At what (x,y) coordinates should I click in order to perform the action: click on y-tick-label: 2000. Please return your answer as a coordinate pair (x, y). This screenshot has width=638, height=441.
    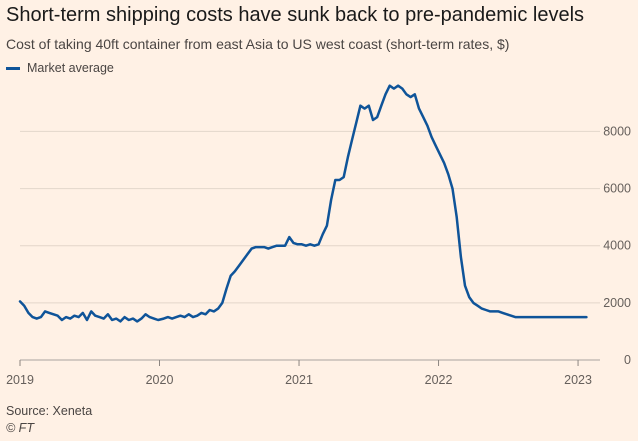
    Looking at the image, I should click on (617, 303).